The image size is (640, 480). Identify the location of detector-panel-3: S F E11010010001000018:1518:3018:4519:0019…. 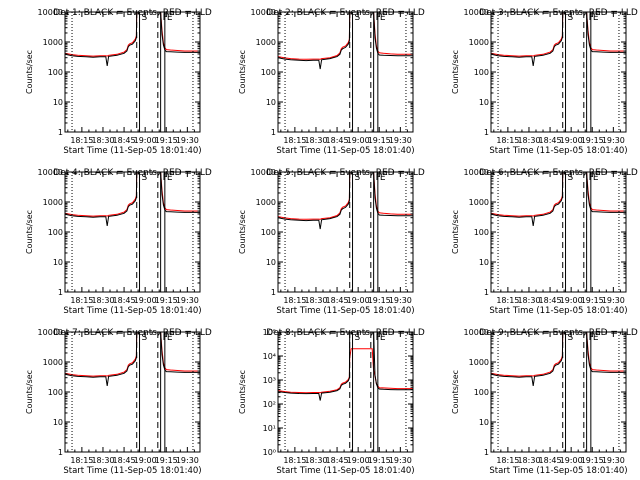
(544, 82).